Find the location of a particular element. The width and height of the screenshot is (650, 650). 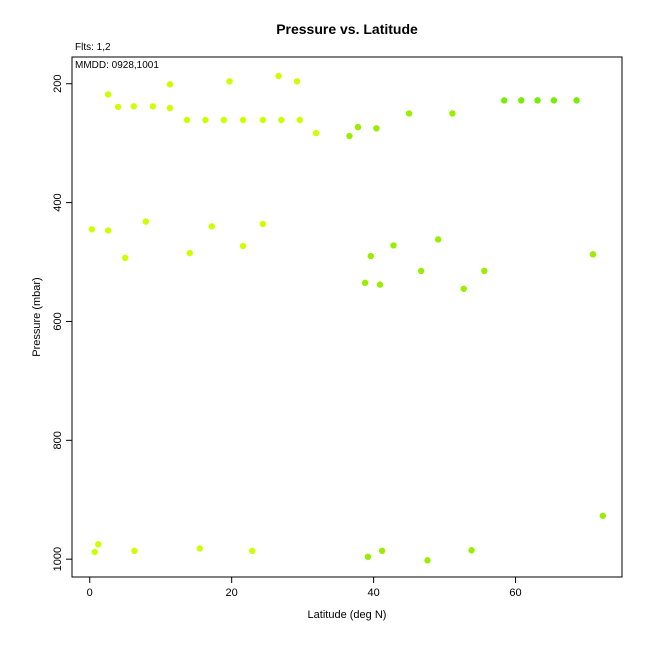

y-tick-label-800: 800 is located at coordinates (58, 440).